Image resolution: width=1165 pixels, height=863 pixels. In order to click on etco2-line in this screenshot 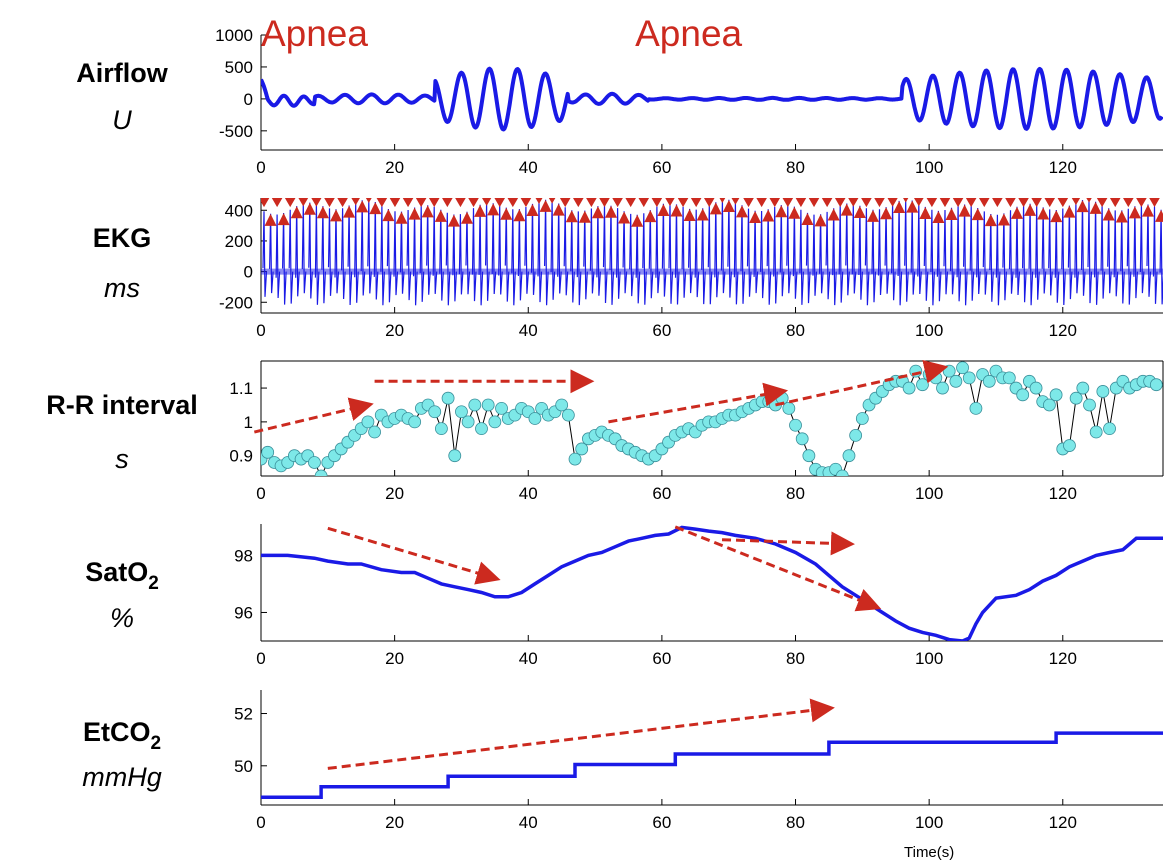, I will do `click(712, 765)`.